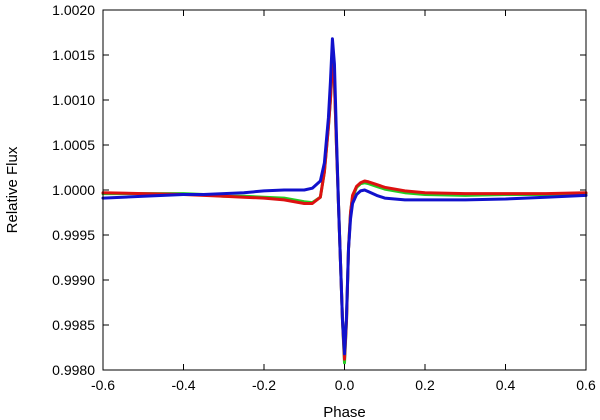 This screenshot has width=600, height=420. I want to click on y-tick-label-3: 0.9995, so click(73, 235).